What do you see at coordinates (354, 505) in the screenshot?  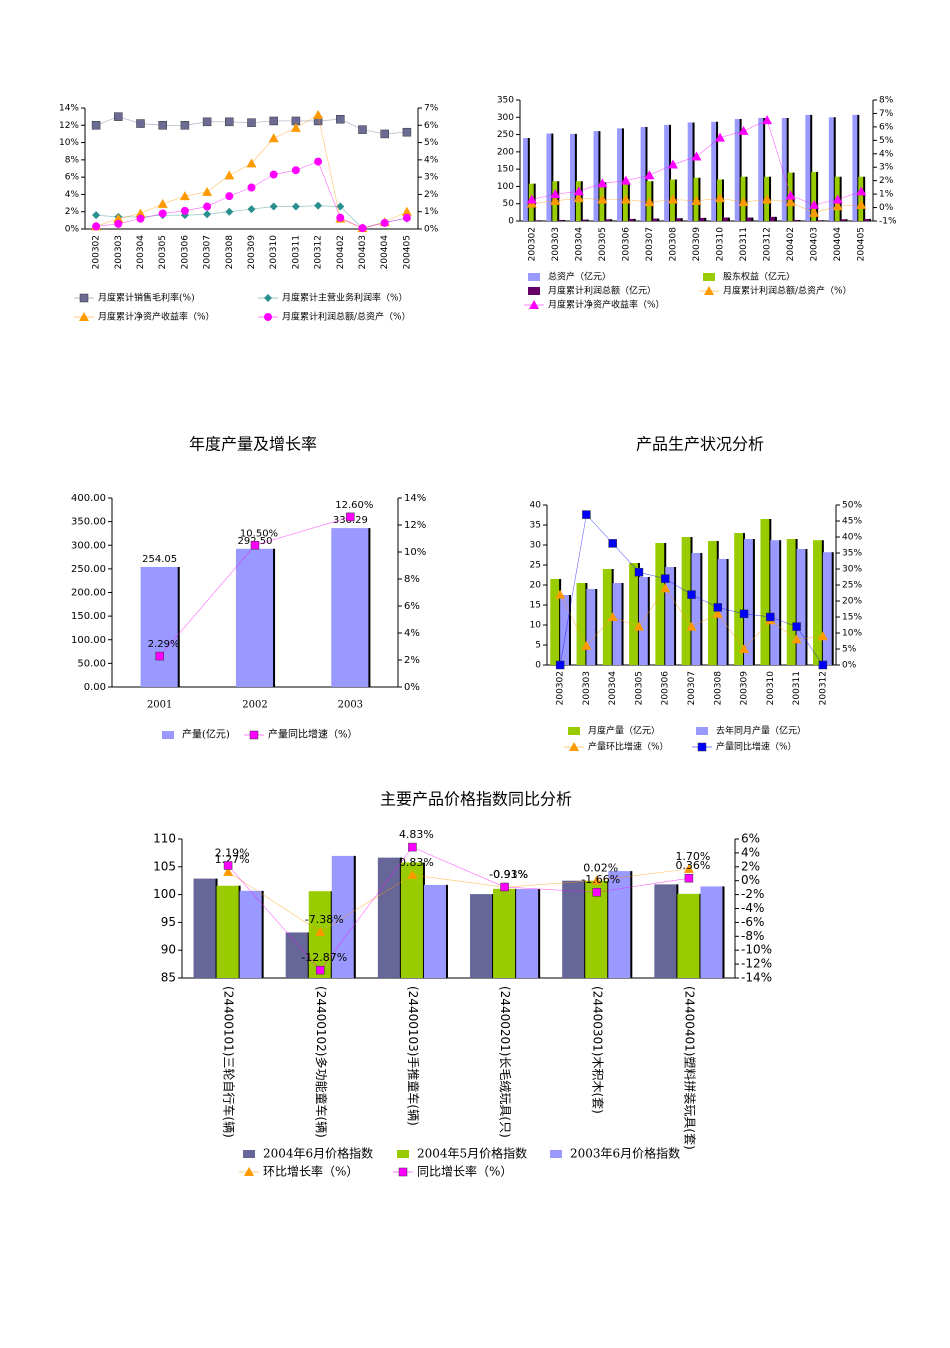 I see `value-label: 12.60%` at bounding box center [354, 505].